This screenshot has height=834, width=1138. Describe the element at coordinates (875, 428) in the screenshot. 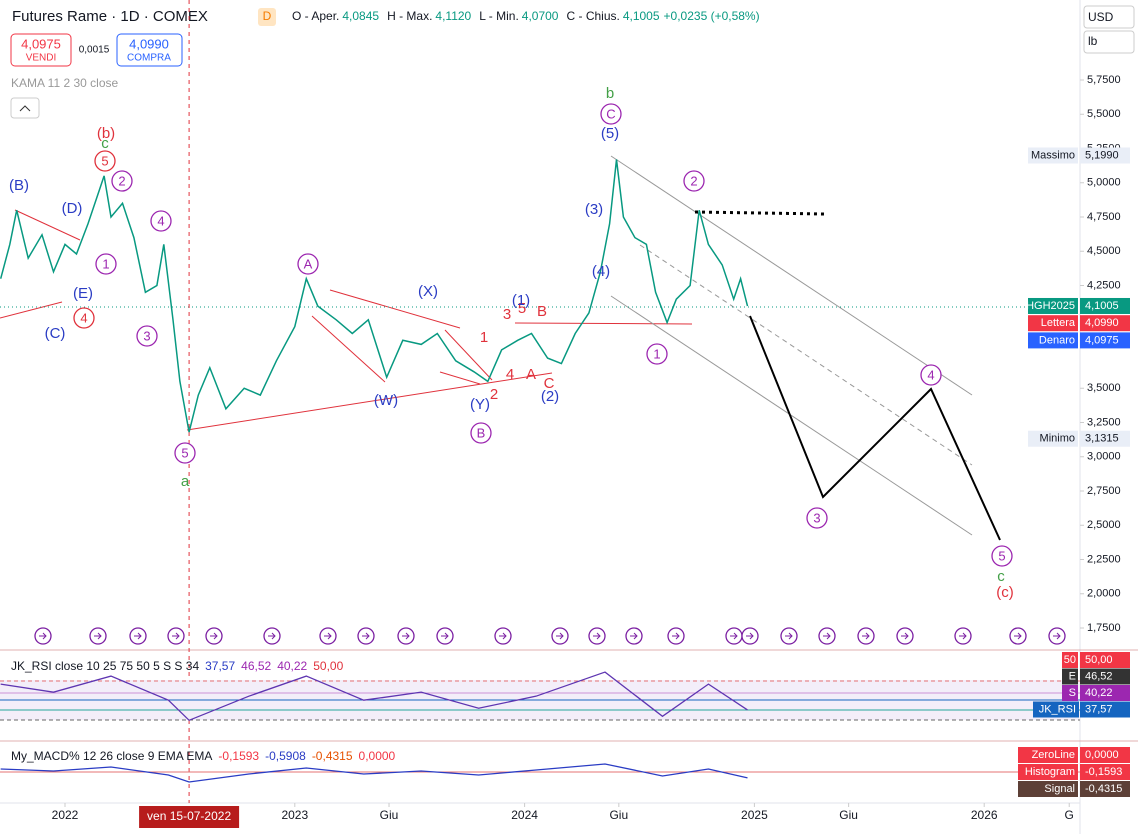

I see `projection` at that location.